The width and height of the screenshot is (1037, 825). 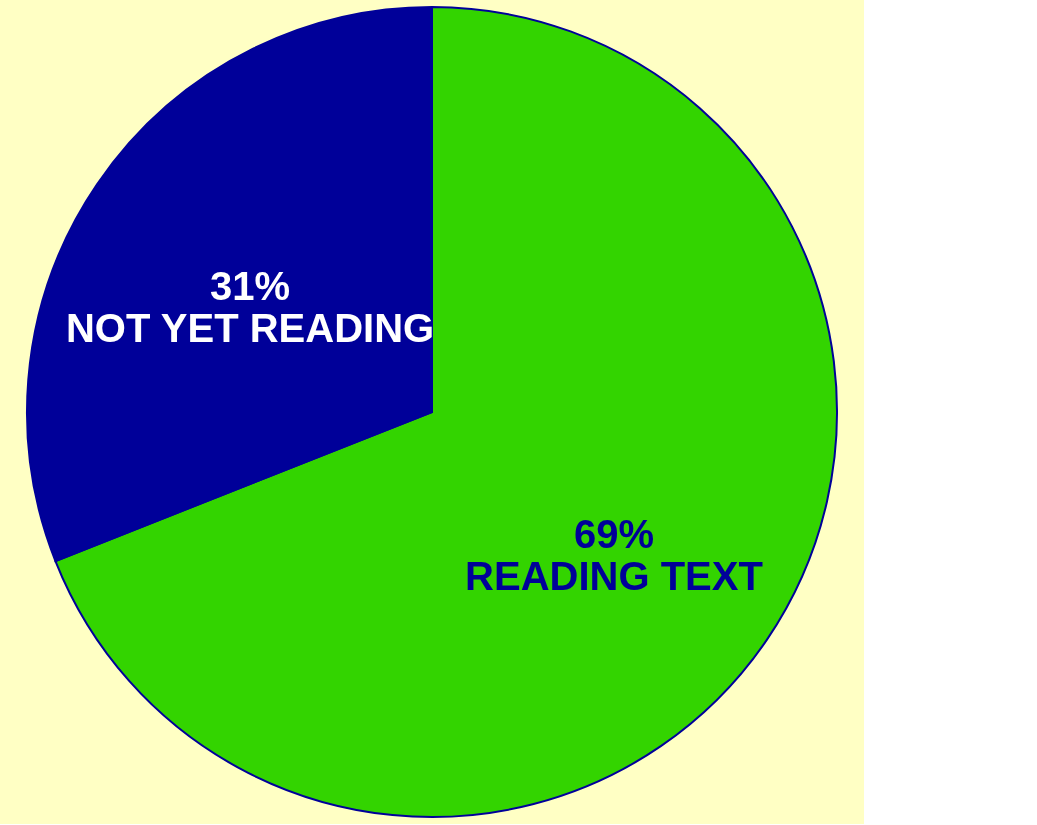 What do you see at coordinates (250, 286) in the screenshot?
I see `data-label: 31%` at bounding box center [250, 286].